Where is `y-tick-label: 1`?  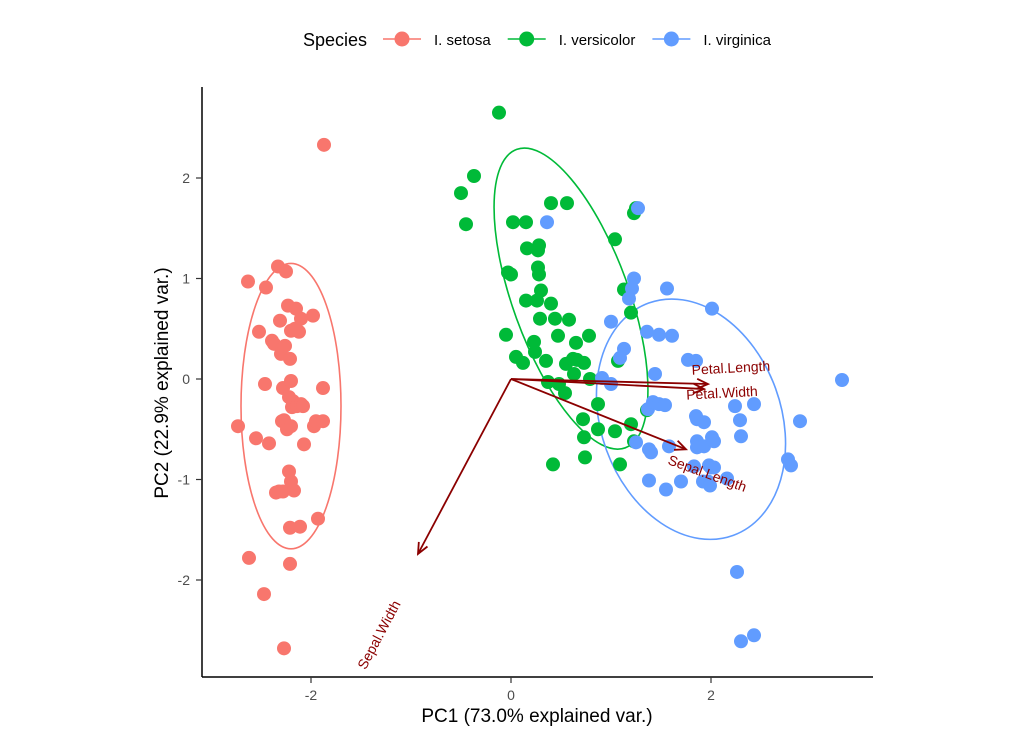 y-tick-label: 1 is located at coordinates (186, 279).